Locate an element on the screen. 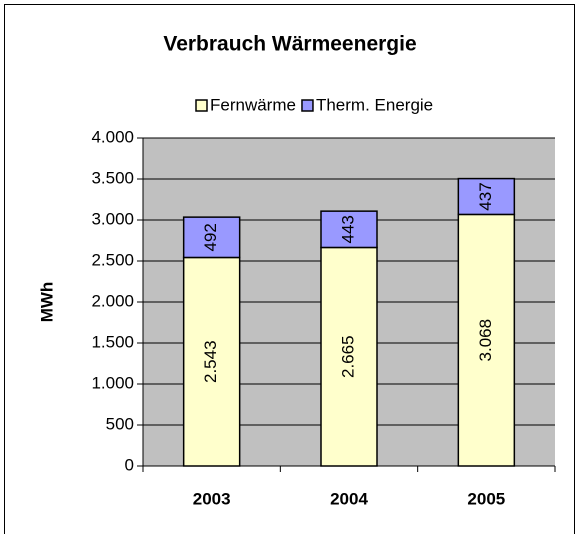 The height and width of the screenshot is (534, 579). y-tick-label: 1.500 is located at coordinates (112, 341).